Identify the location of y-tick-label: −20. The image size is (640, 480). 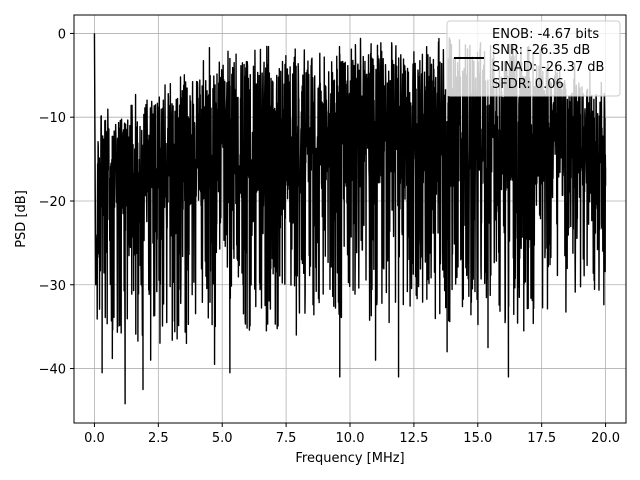
(52, 202).